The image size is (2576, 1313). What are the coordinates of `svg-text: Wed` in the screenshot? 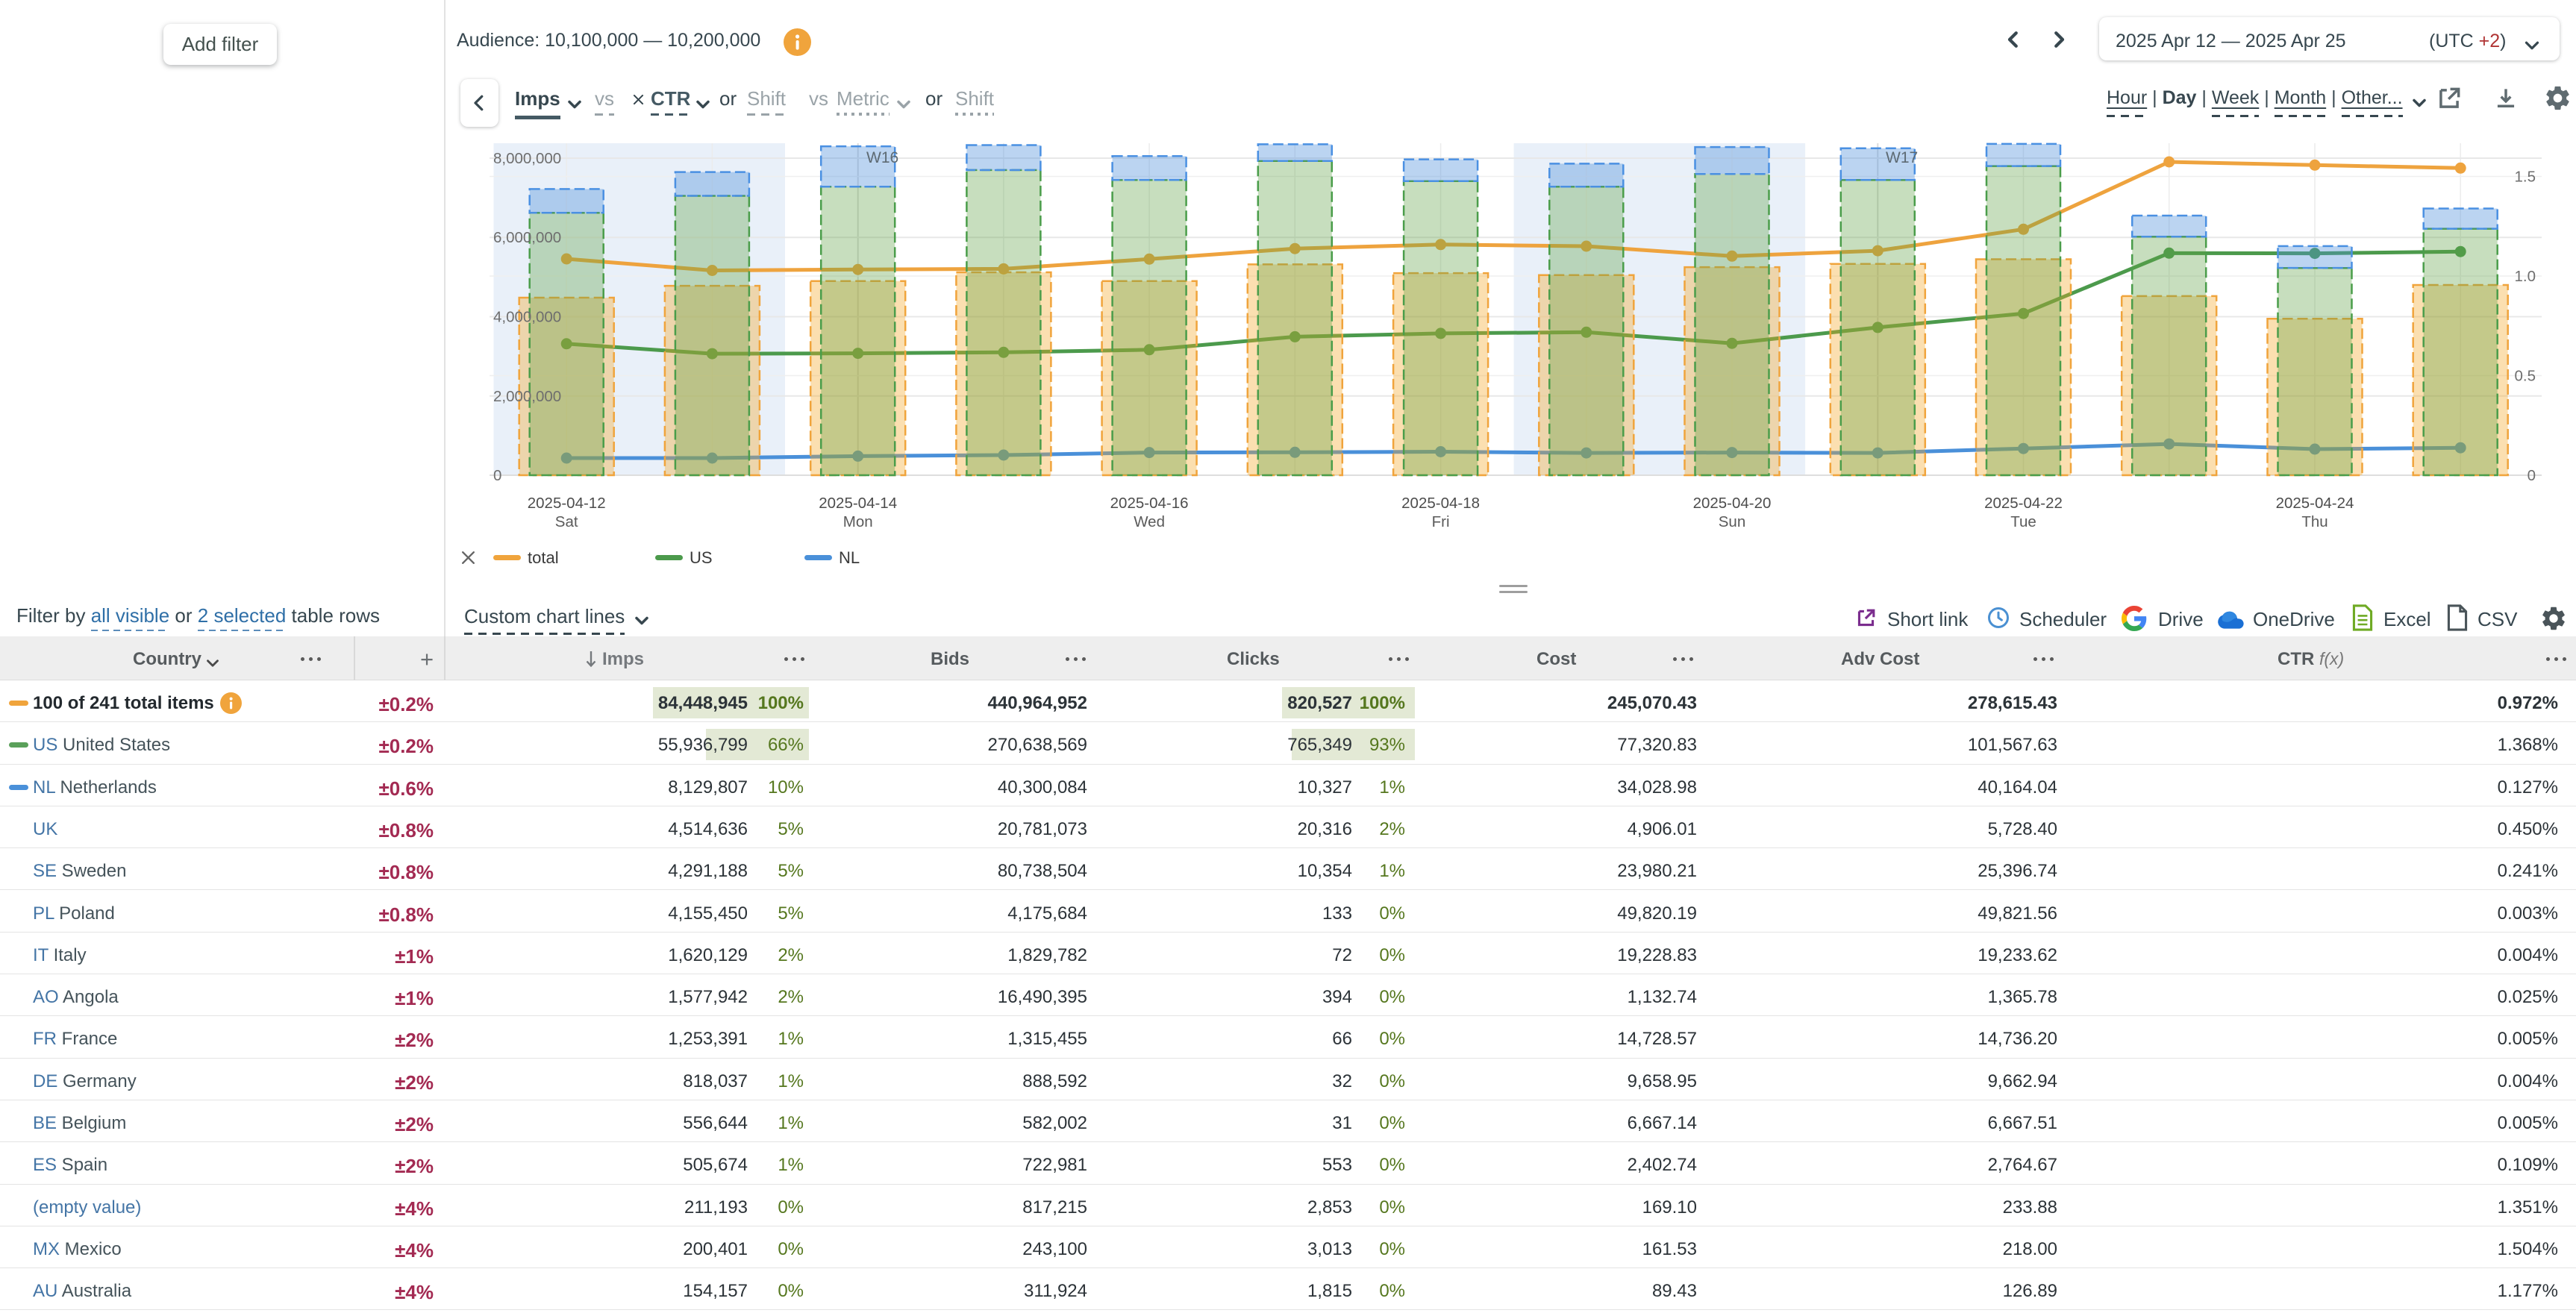 It's located at (1149, 521).